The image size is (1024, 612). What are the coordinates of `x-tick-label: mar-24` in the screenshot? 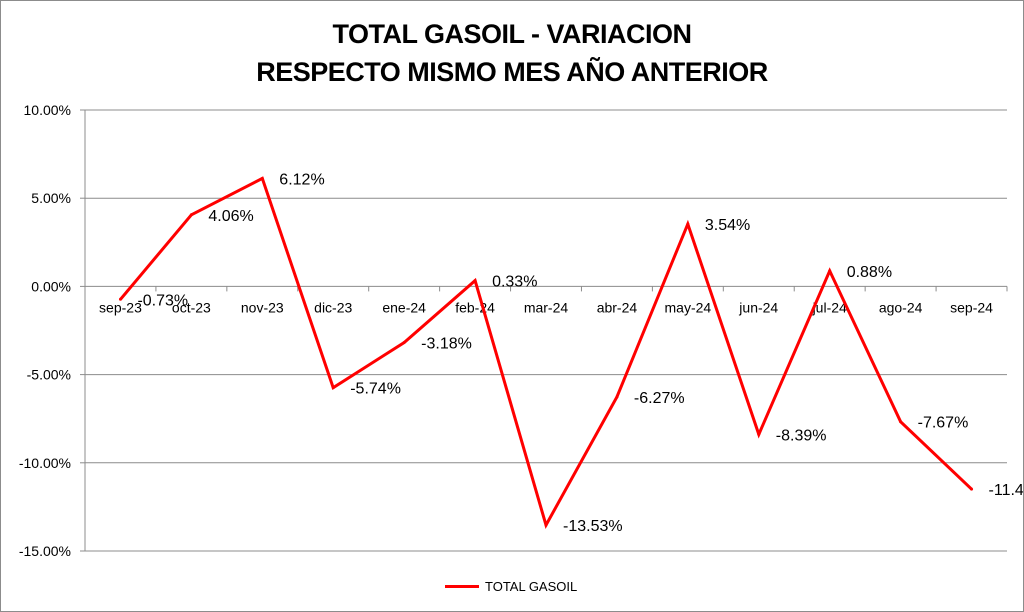 It's located at (546, 307).